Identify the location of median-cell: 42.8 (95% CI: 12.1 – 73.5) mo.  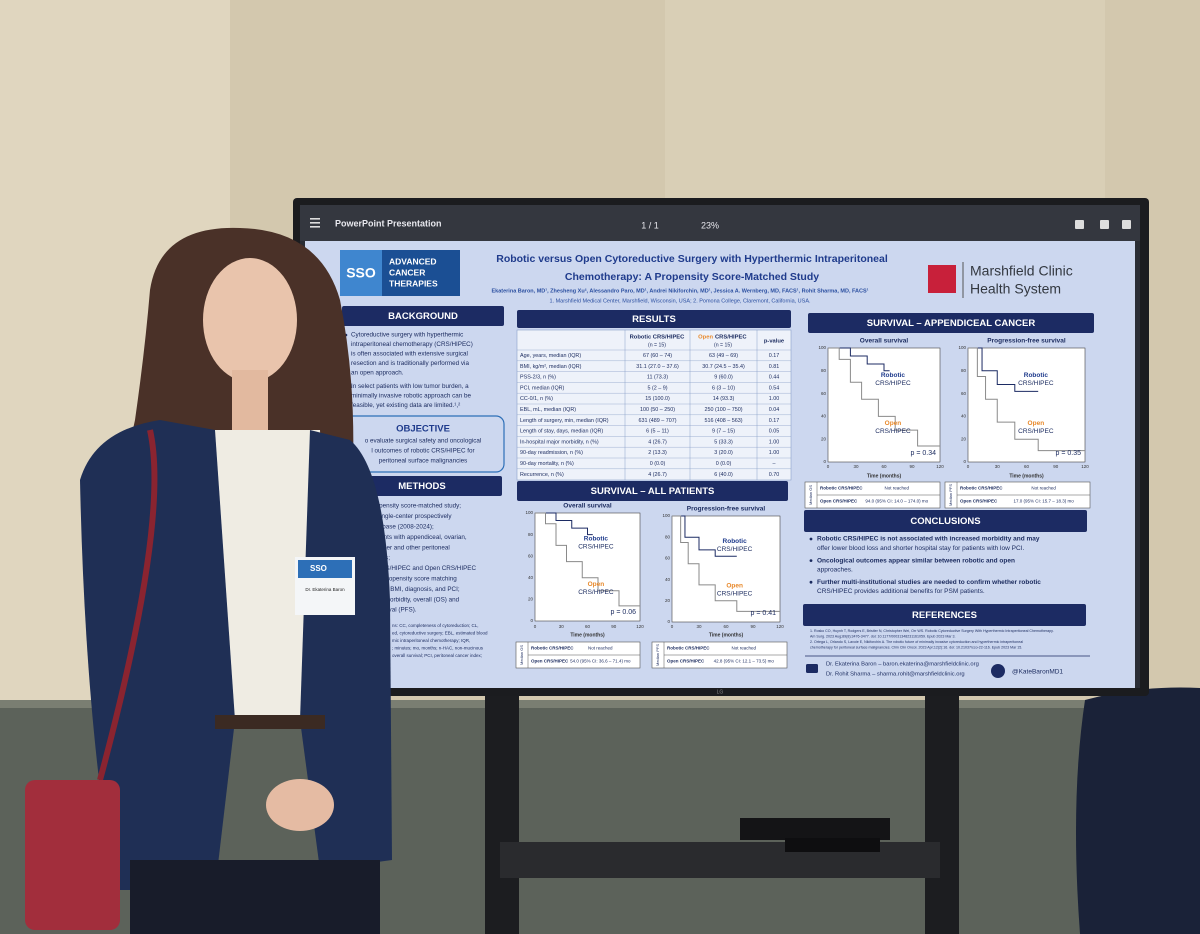
(744, 661).